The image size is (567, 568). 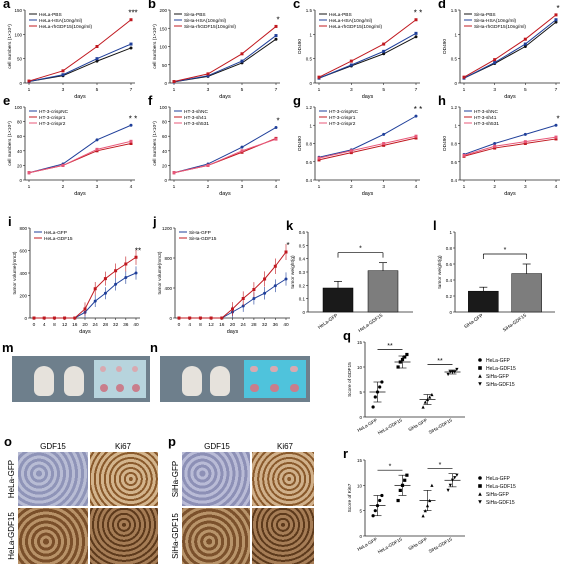 I want to click on x-tick-label: 24, so click(x=244, y=325).